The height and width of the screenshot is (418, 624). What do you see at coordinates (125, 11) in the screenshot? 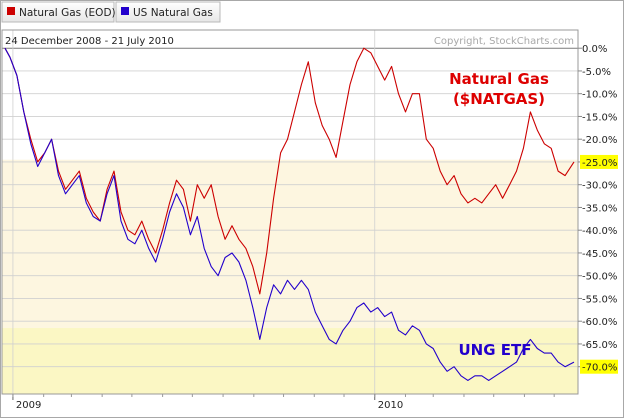
I see `legend-swatch-blue` at bounding box center [125, 11].